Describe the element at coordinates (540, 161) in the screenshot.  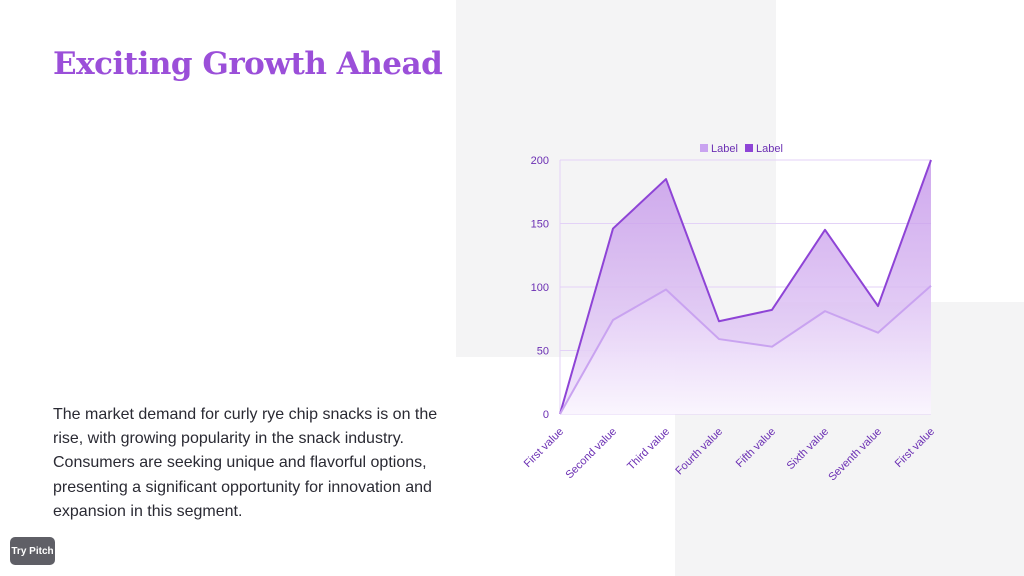
I see `y-tick-label: 200` at that location.